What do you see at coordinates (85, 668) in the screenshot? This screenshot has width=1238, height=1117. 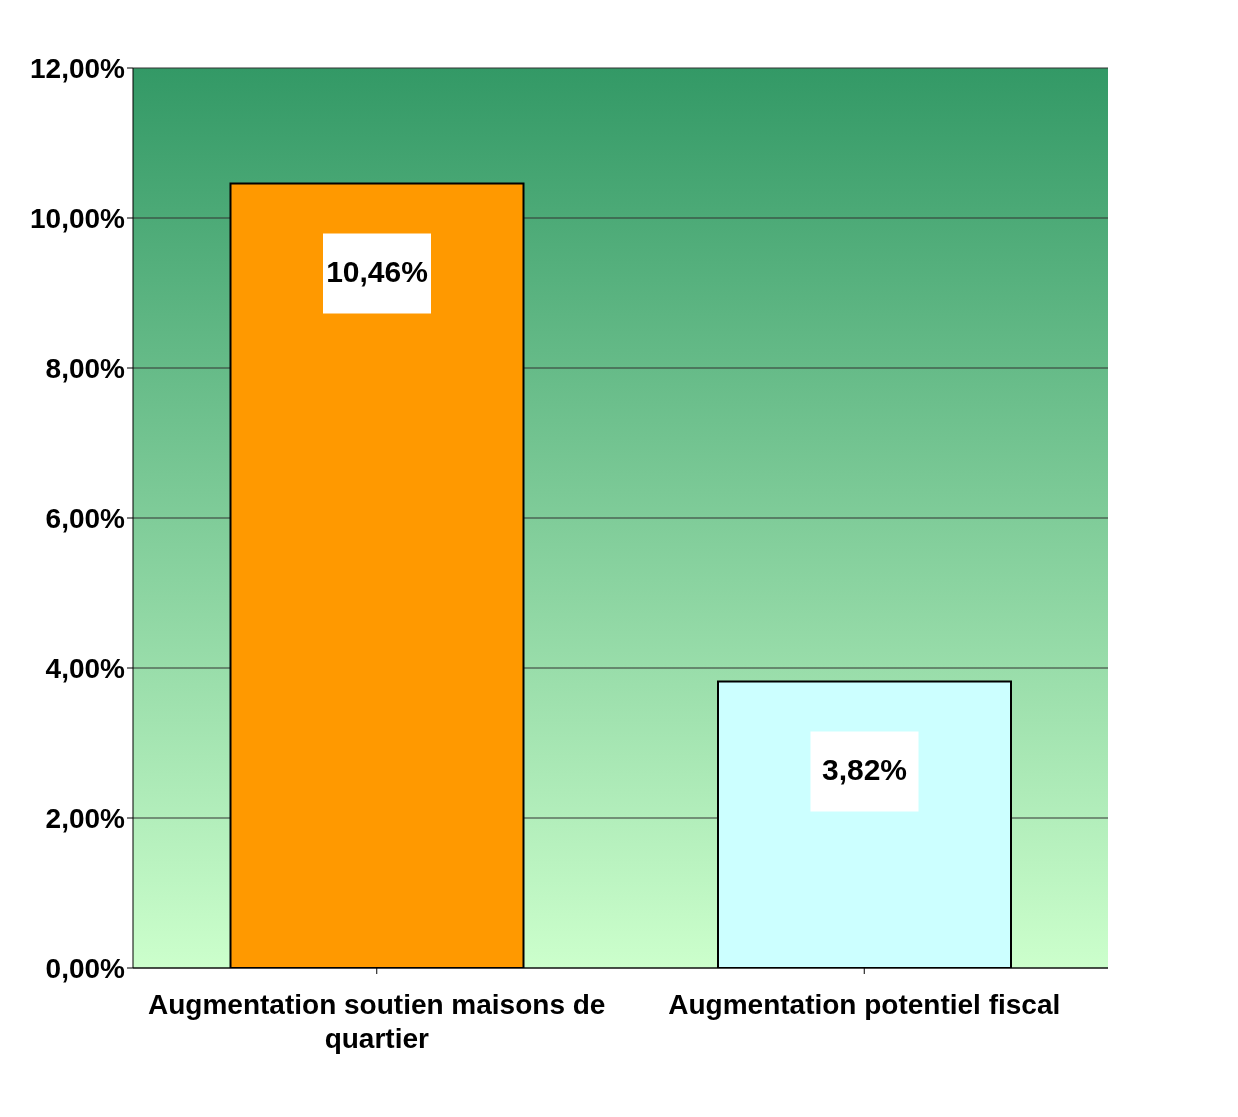 I see `y-tick-label: 4,00%` at bounding box center [85, 668].